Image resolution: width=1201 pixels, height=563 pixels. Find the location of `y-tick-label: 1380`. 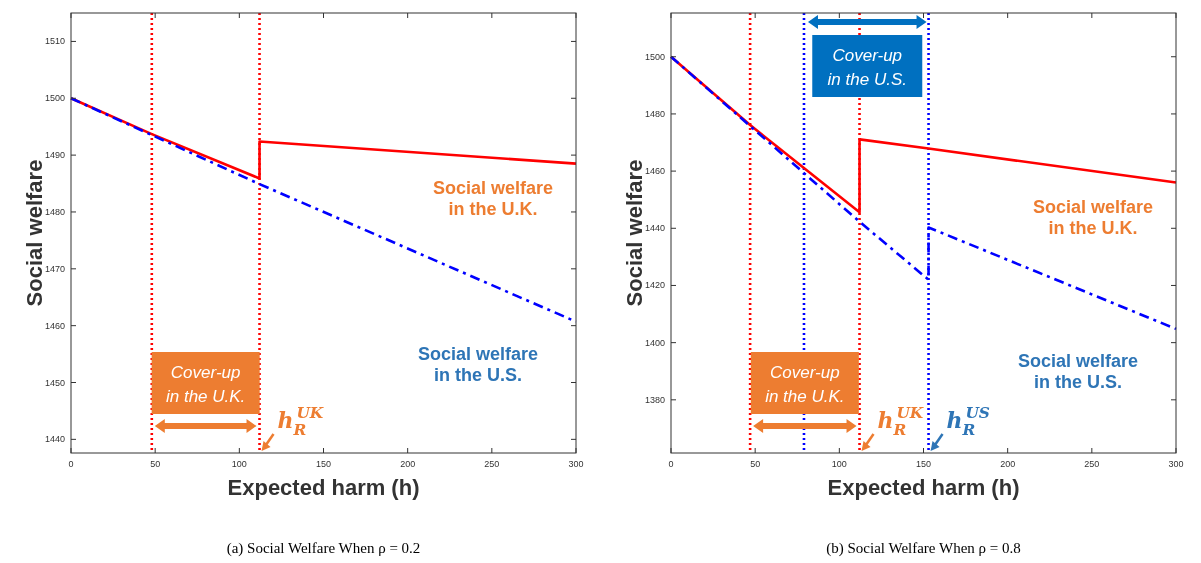

y-tick-label: 1380 is located at coordinates (654, 399).